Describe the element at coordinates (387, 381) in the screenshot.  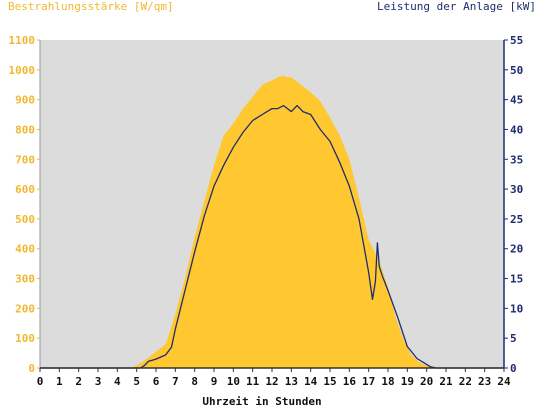
I see `x-tick-label: 18` at that location.